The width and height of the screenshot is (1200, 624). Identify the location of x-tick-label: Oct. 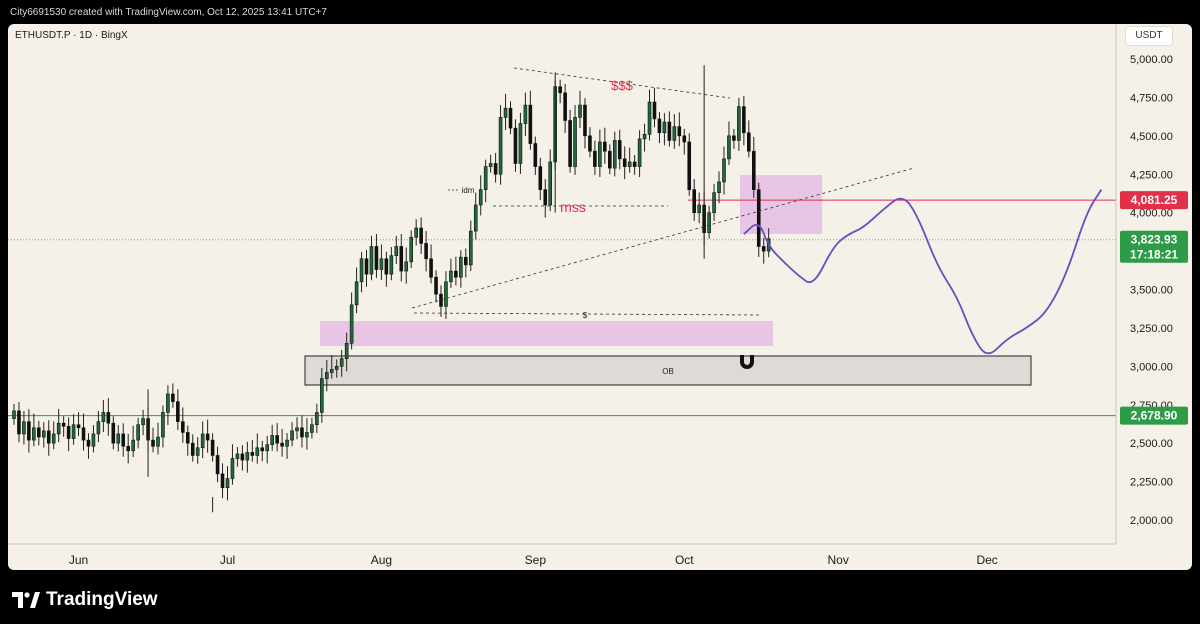
(684, 560).